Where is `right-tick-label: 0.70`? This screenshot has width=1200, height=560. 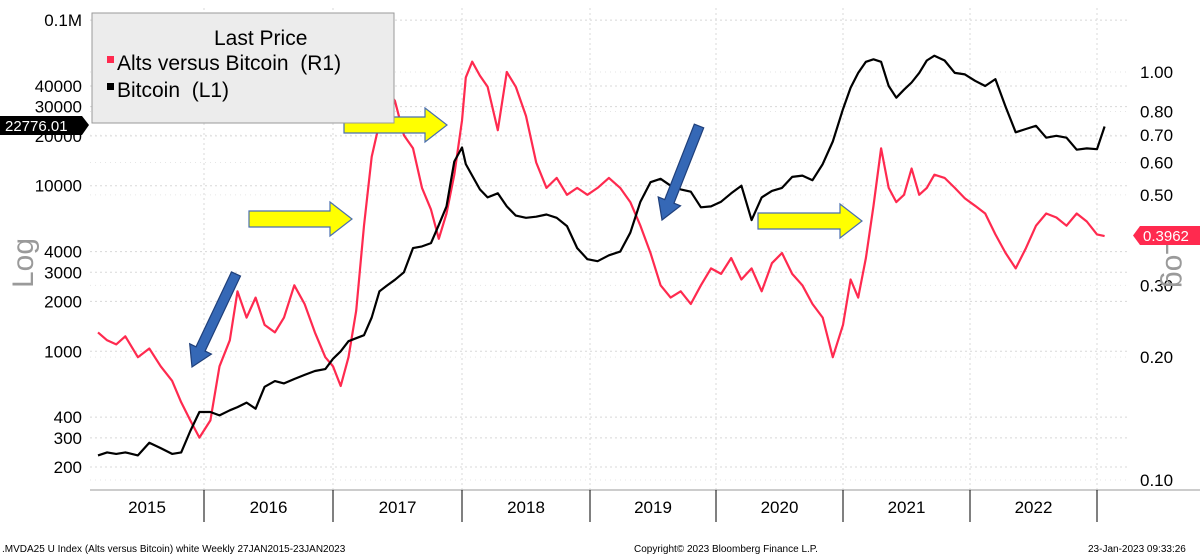 right-tick-label: 0.70 is located at coordinates (1156, 135).